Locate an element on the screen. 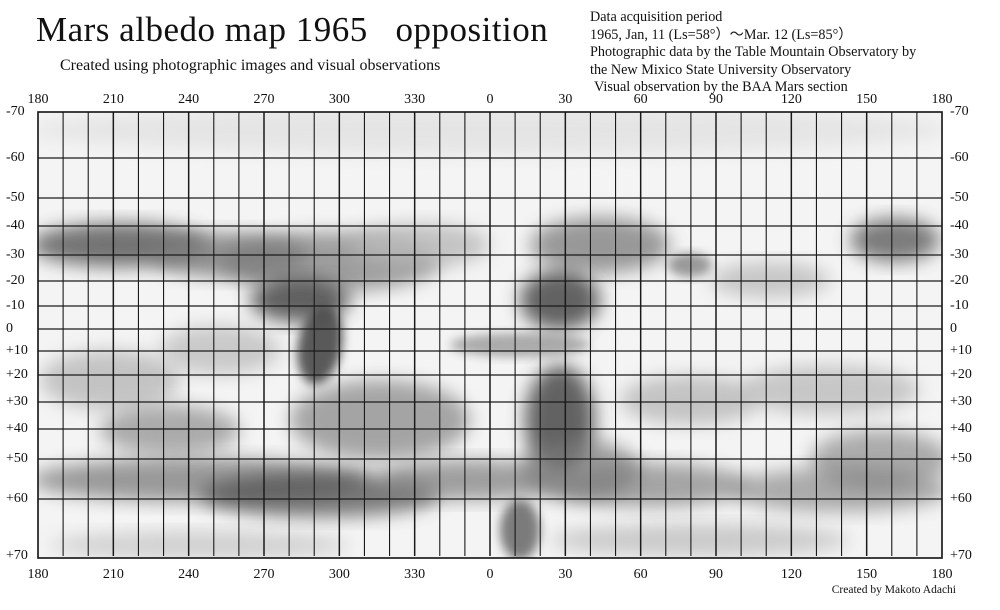  lat-label-left: +40 is located at coordinates (17, 428).